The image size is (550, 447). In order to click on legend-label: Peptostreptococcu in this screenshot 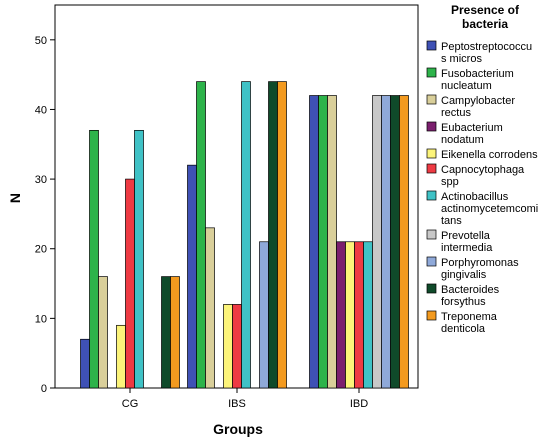, I will do `click(486, 47)`.